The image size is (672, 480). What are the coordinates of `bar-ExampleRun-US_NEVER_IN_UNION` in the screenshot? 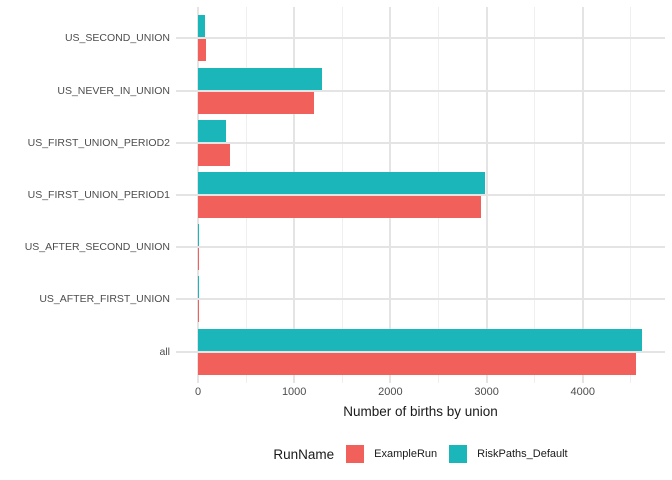 It's located at (256, 102).